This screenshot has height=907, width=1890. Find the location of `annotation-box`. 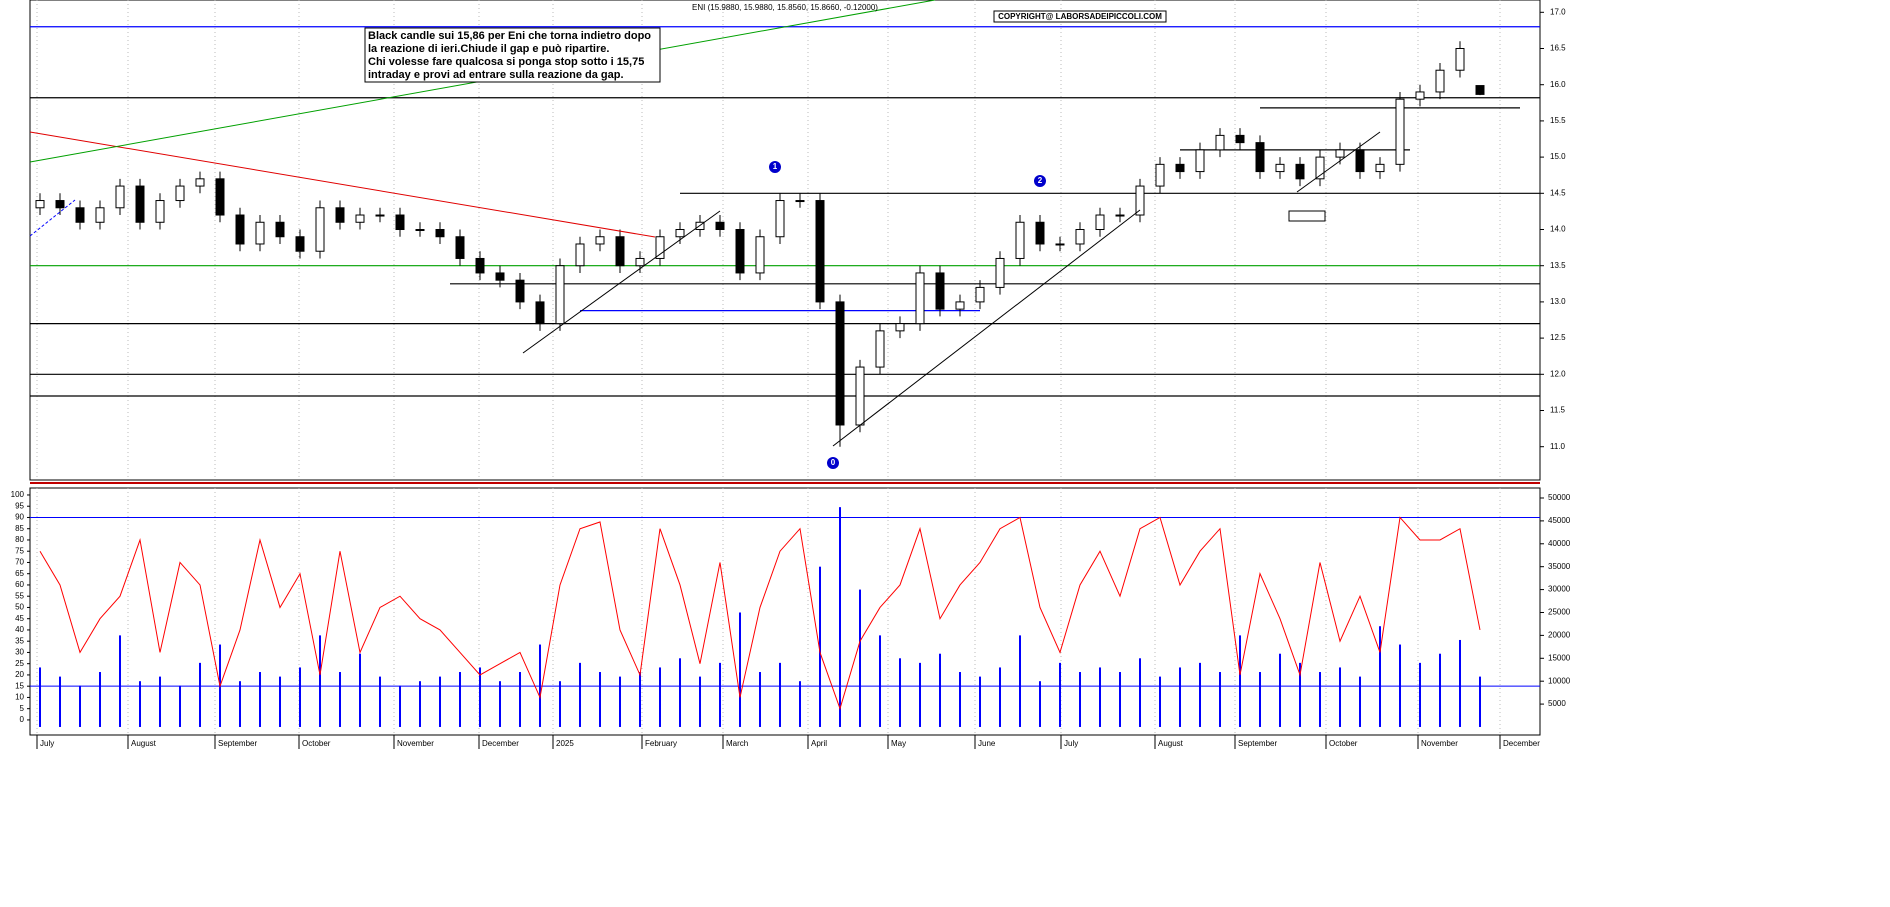

annotation-box is located at coordinates (512, 55).